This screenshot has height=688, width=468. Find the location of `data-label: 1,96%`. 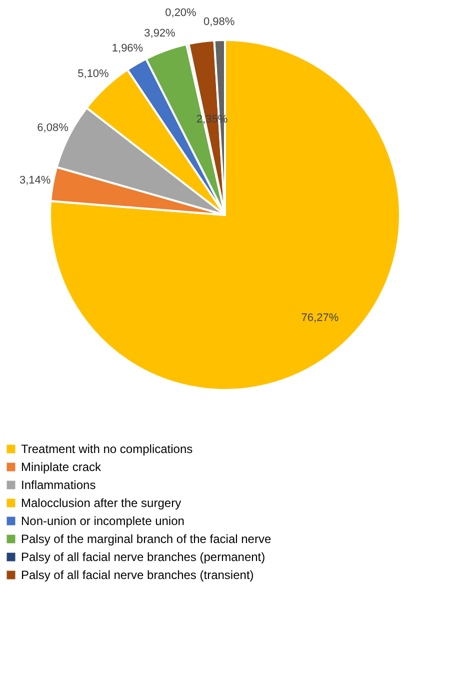

data-label: 1,96% is located at coordinates (128, 48).